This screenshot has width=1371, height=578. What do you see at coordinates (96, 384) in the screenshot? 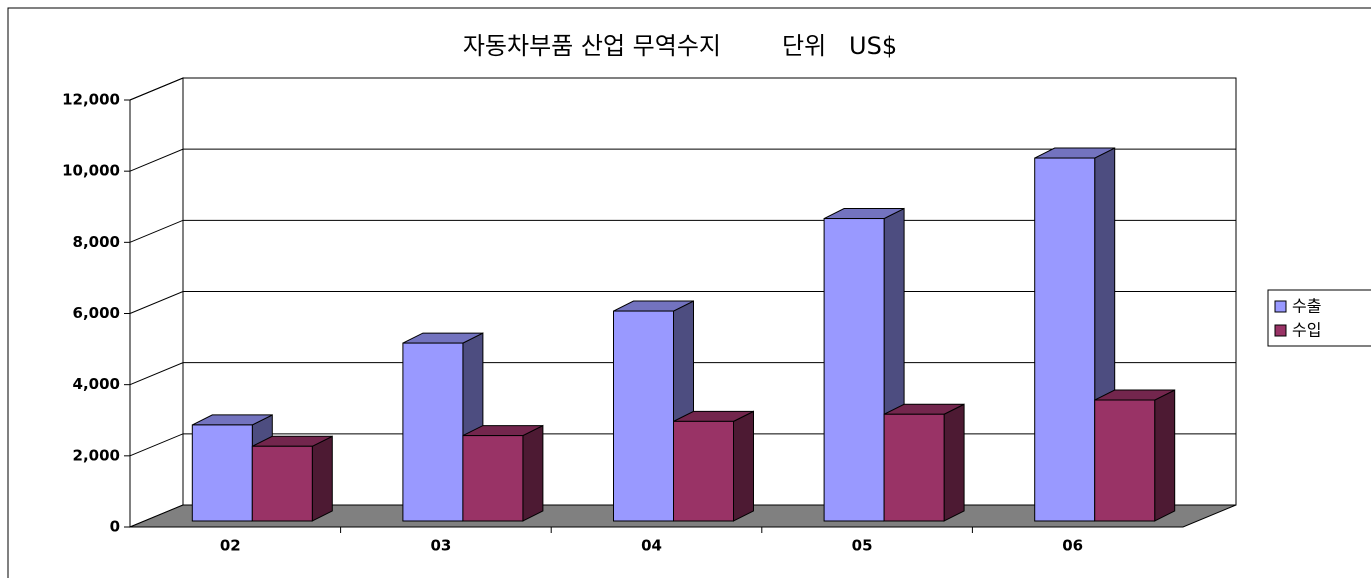
I see `y-tick-label: 4,000` at bounding box center [96, 384].